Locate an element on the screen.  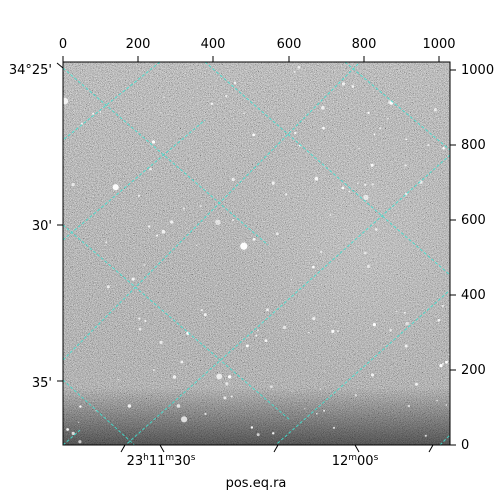
top-pixel-axis: 0 200 400 600 800 1000 is located at coordinates (257, 44).